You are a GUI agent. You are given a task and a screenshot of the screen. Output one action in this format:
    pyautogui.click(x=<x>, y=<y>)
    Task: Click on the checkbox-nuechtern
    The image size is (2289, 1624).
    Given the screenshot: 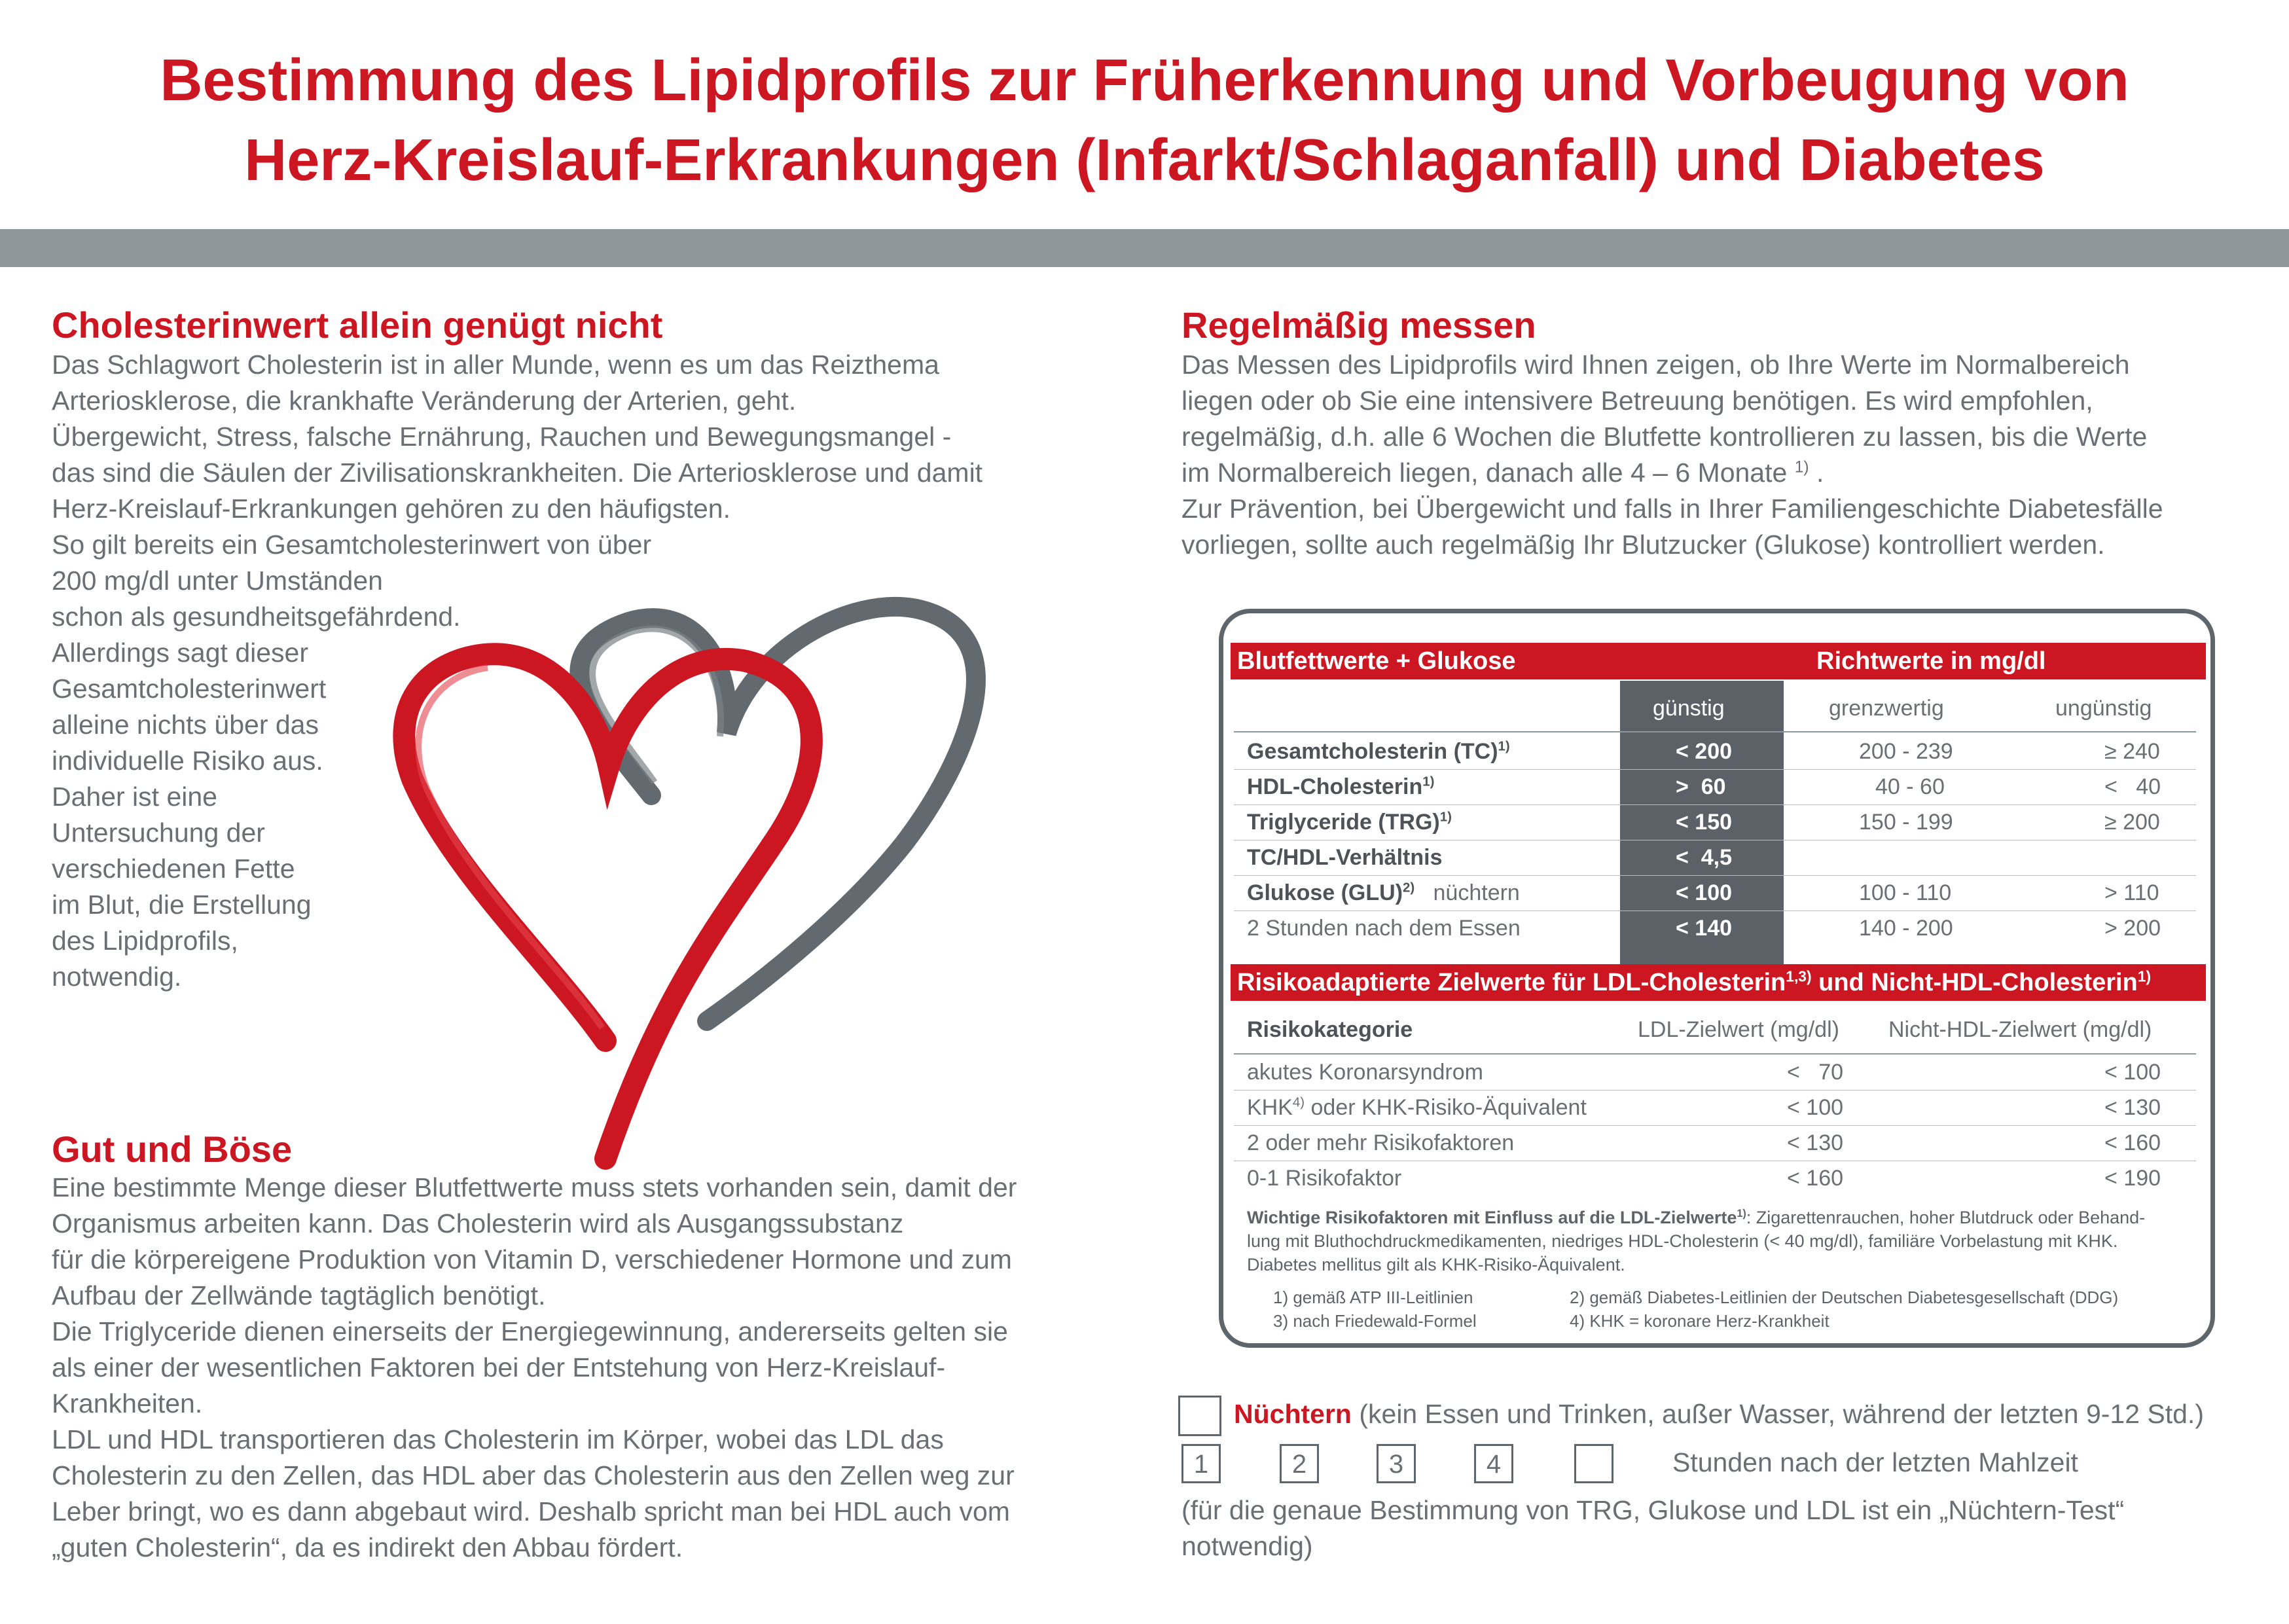 What is the action you would take?
    pyautogui.click(x=1199, y=1416)
    